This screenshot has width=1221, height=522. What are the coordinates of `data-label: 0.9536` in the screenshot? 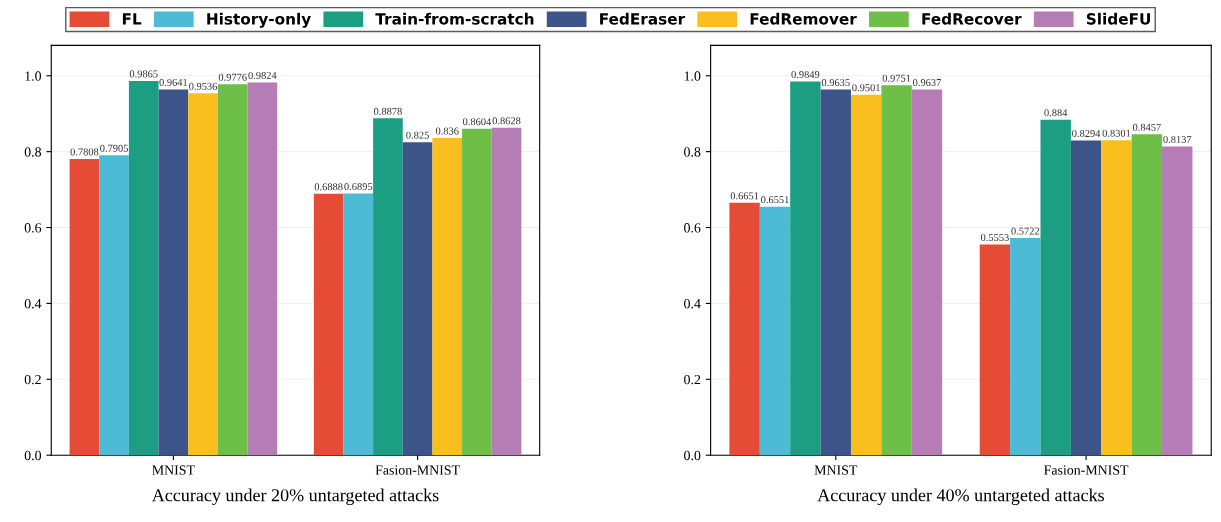 It's located at (203, 86).